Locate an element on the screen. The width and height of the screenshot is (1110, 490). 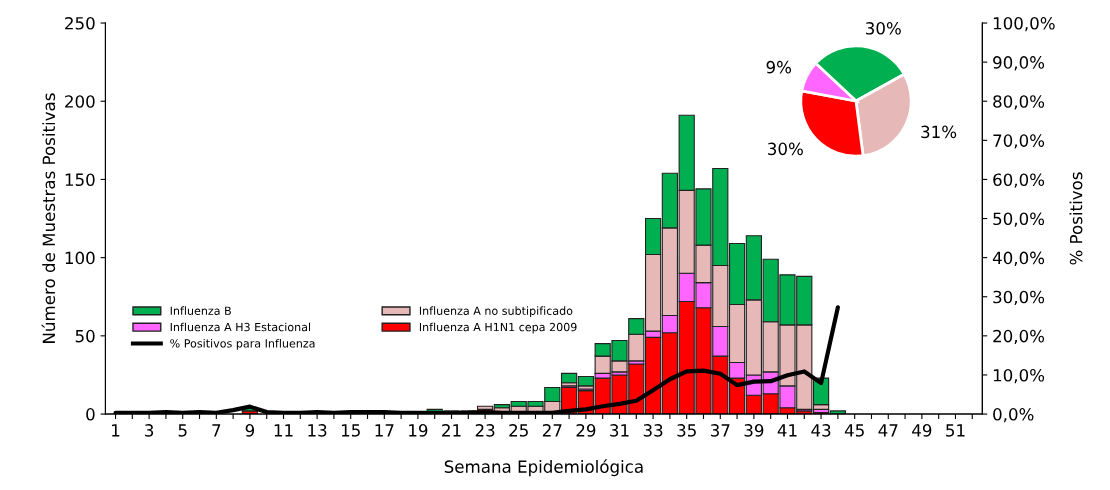
x-tick-label: 31 is located at coordinates (619, 430).